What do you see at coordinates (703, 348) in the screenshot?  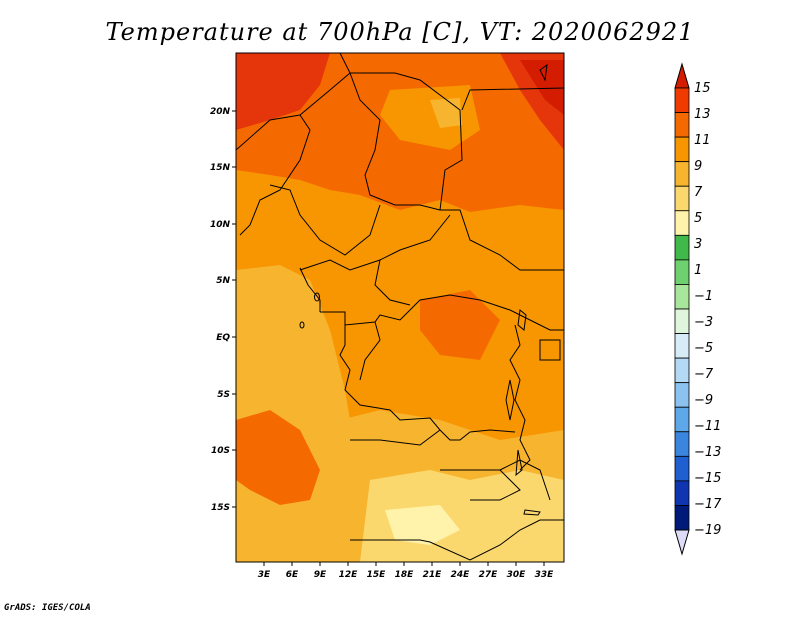 I see `colorbar-label: −5` at bounding box center [703, 348].